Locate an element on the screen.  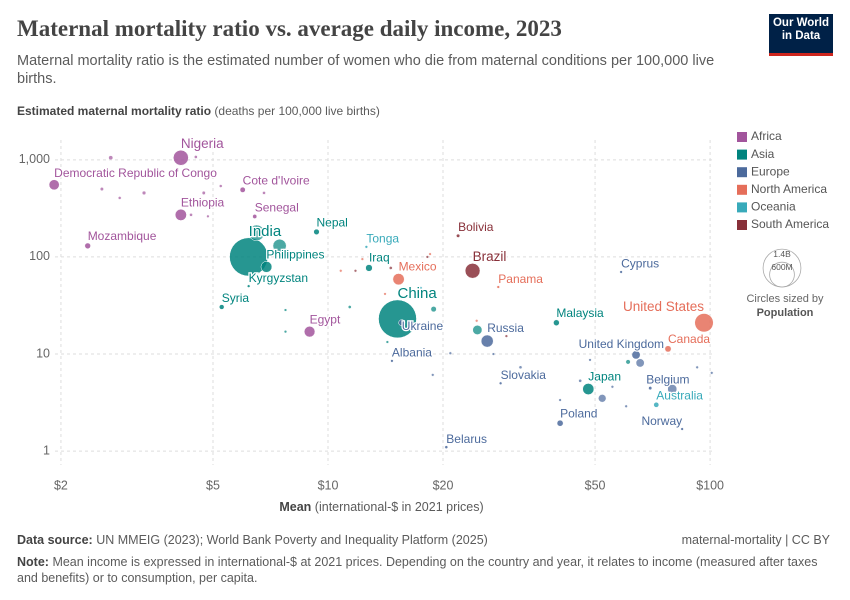
x-tick-label: $20 is located at coordinates (443, 485).